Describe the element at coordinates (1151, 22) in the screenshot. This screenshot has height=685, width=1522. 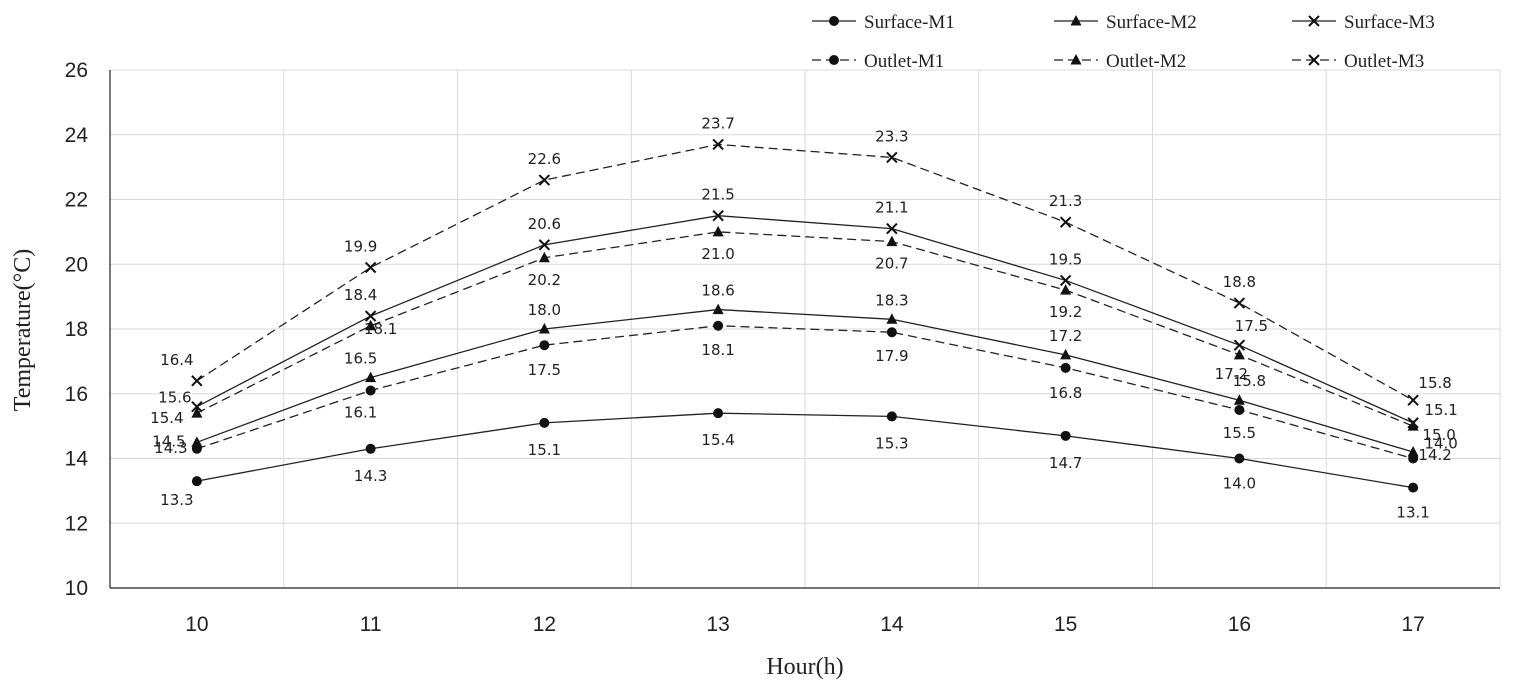
I see `legend-label: Surface-M2` at that location.